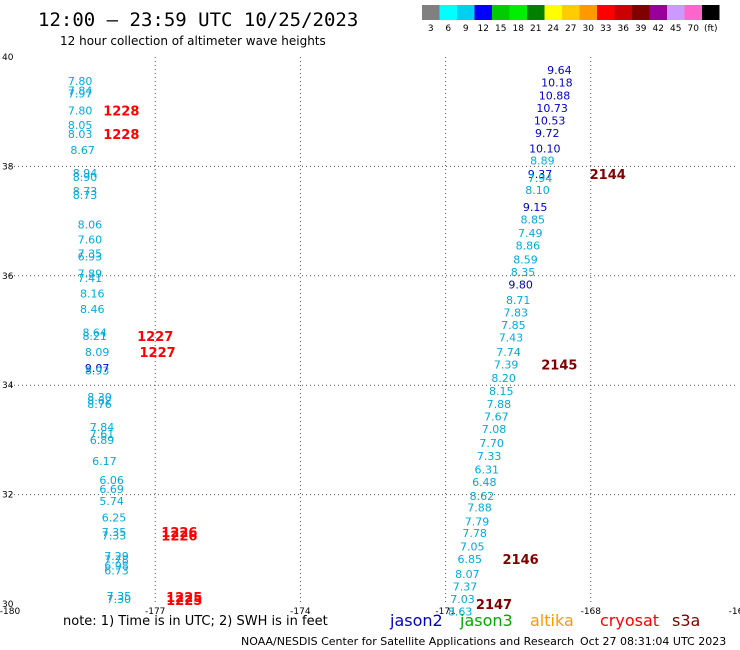 The height and width of the screenshot is (650, 740). Describe the element at coordinates (545, 148) in the screenshot. I see `wave-height-point: 10.10` at that location.